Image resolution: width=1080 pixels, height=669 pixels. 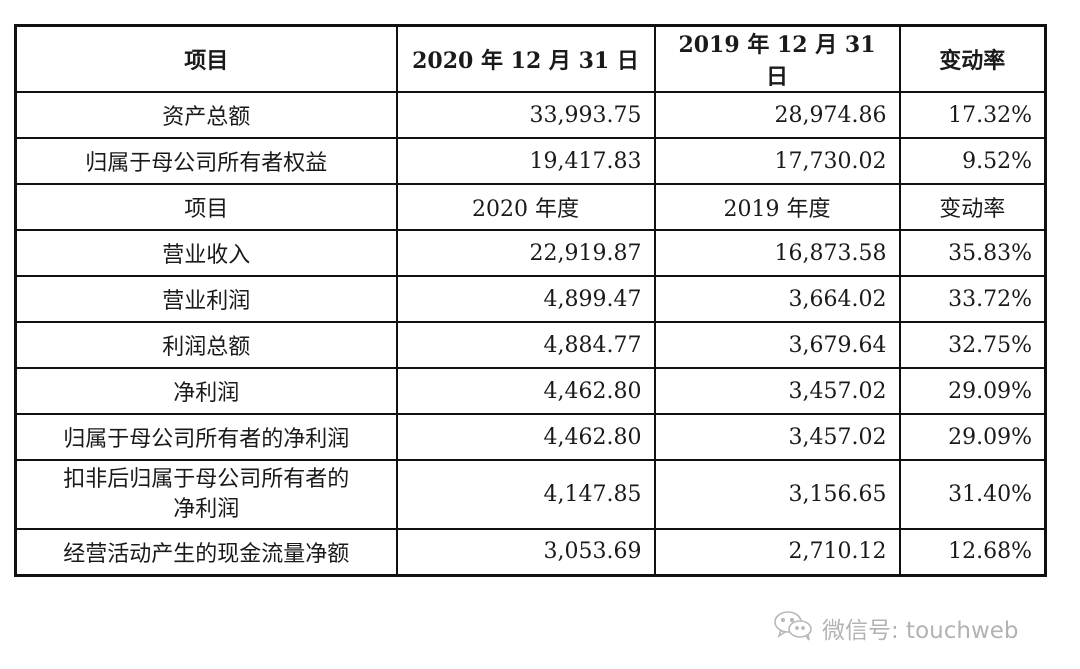 What do you see at coordinates (972, 552) in the screenshot?
I see `row-change: 12.68%` at bounding box center [972, 552].